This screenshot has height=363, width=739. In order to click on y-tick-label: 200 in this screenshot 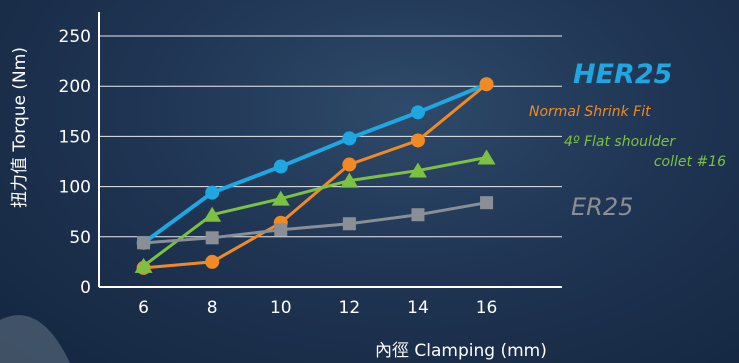, I will do `click(75, 87)`.